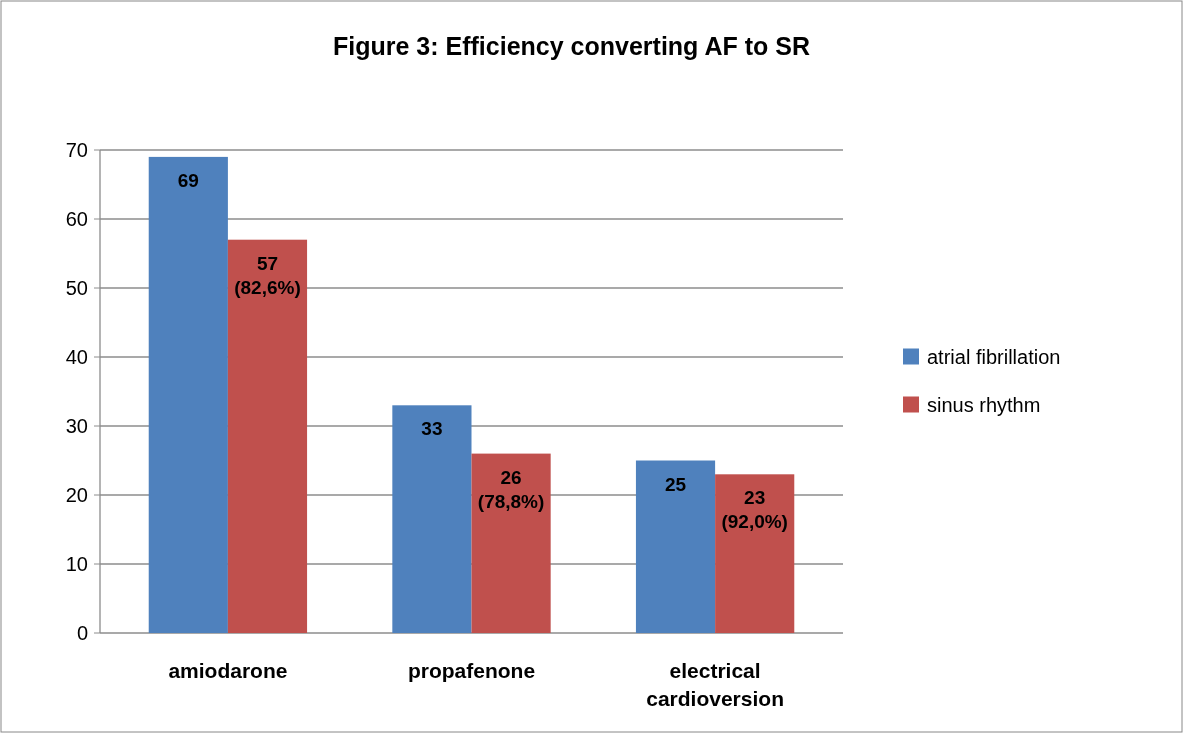  I want to click on y-tick-label: 10, so click(76, 564).